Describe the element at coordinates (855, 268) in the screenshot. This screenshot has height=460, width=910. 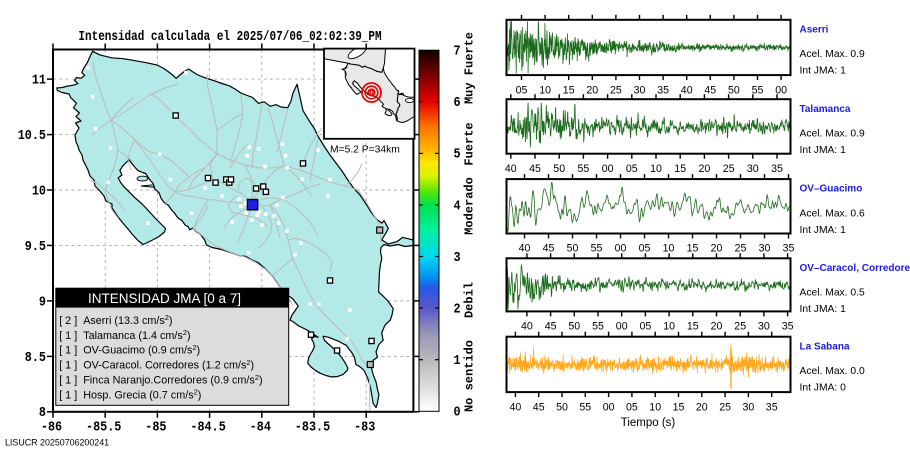
I see `svg-text: OV–Caracol, Corredore` at that location.